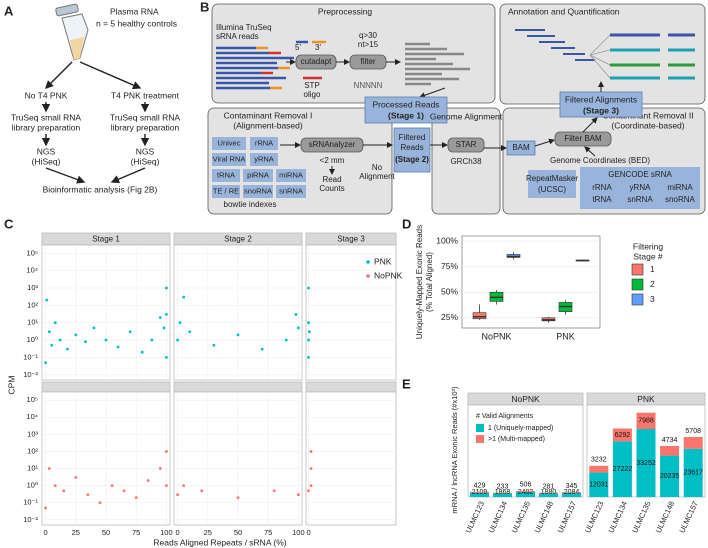  What do you see at coordinates (623, 469) in the screenshot?
I see `value-label: 27222` at bounding box center [623, 469].